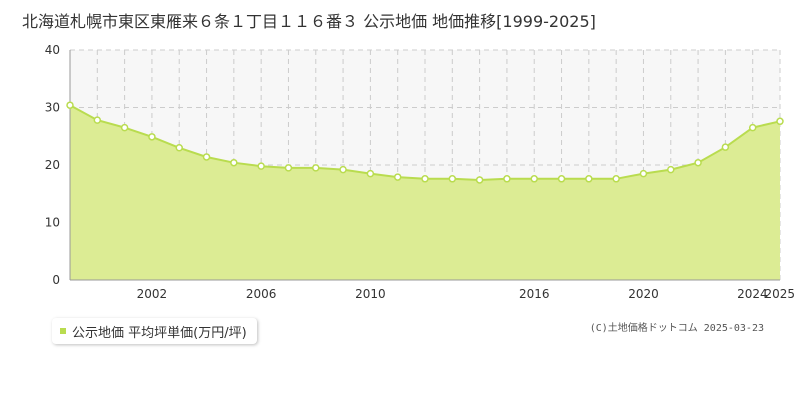 Image resolution: width=800 pixels, height=400 pixels. Describe the element at coordinates (370, 294) in the screenshot. I see `x-tick-label: 2010` at that location.